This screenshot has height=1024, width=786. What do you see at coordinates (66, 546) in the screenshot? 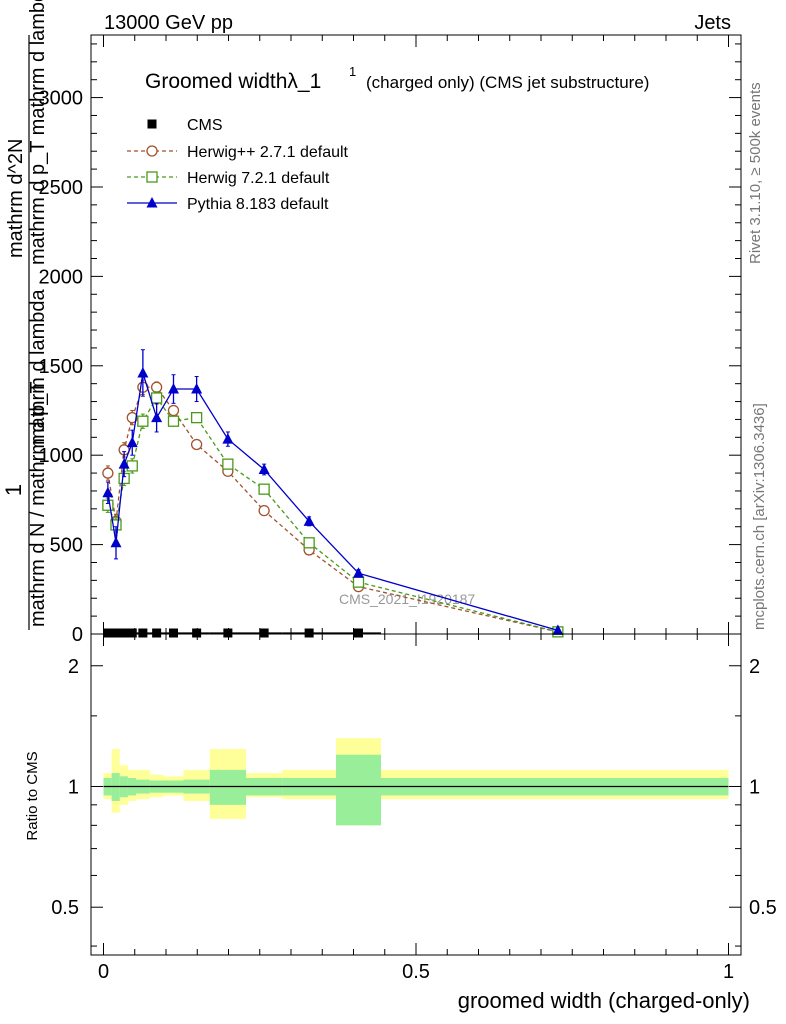
I see `main-ytick-label: 500` at bounding box center [66, 546].